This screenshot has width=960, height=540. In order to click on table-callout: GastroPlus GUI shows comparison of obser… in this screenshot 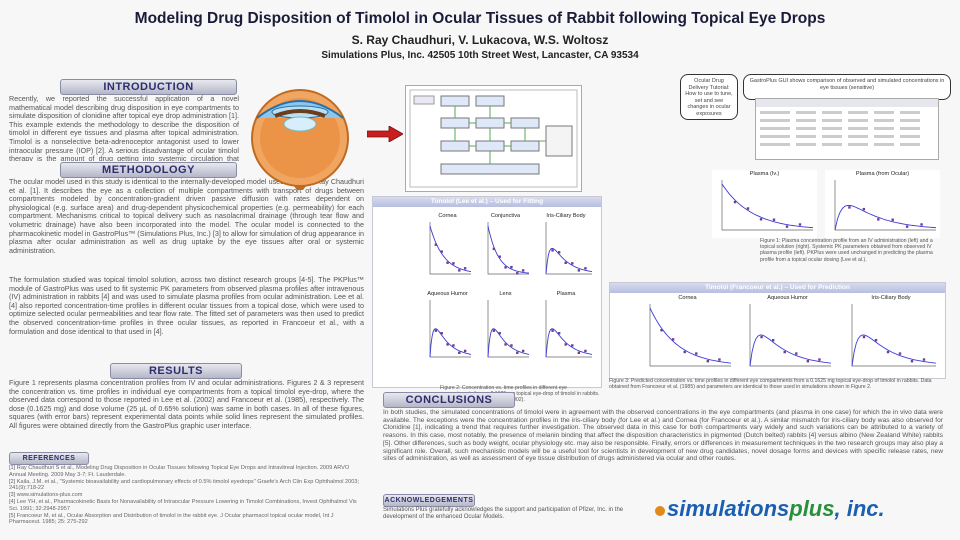, I will do `click(847, 87)`.